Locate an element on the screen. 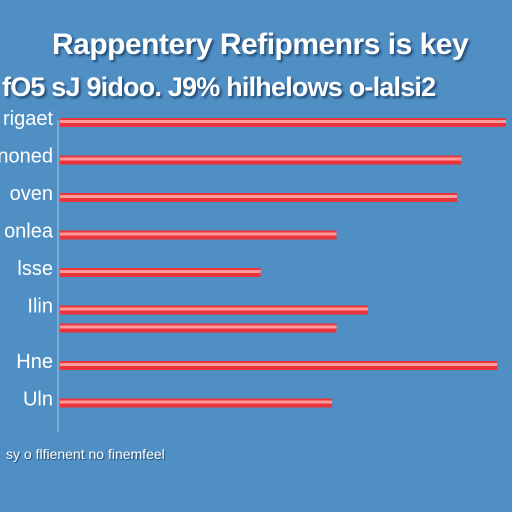 This screenshot has width=512, height=512. category-label: Hne is located at coordinates (34, 362).